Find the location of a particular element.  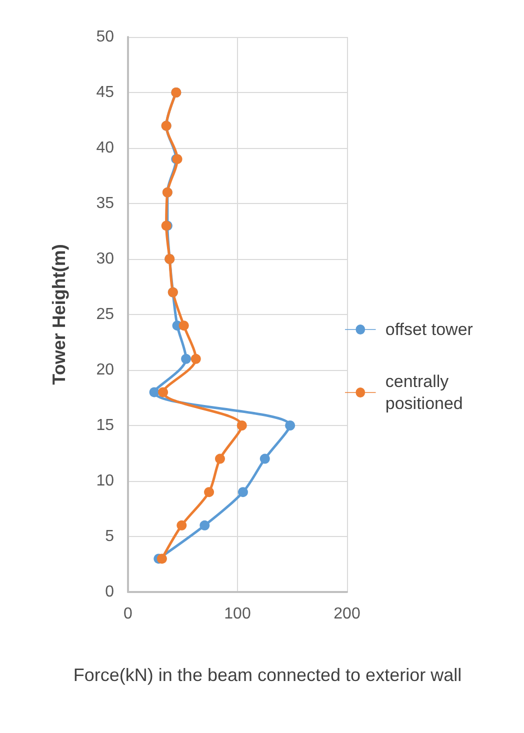

legend-label: centrally positioned is located at coordinates (424, 392).